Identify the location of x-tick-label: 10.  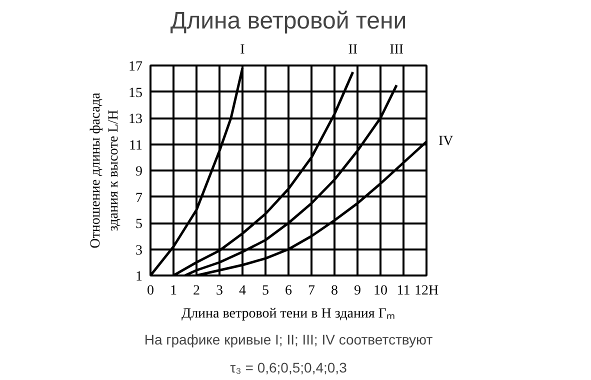
(381, 291).